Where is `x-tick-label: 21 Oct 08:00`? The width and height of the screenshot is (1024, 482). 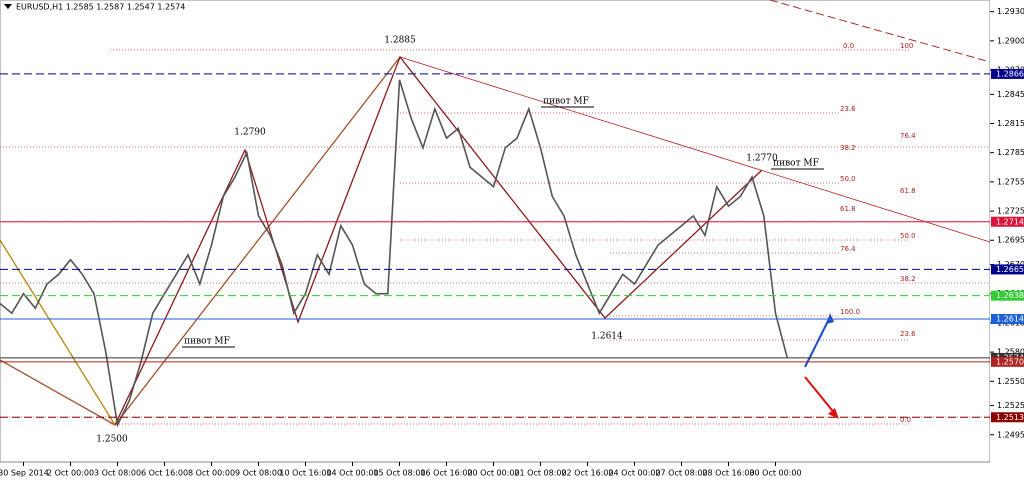 x-tick-label: 21 Oct 08:00 is located at coordinates (540, 473).